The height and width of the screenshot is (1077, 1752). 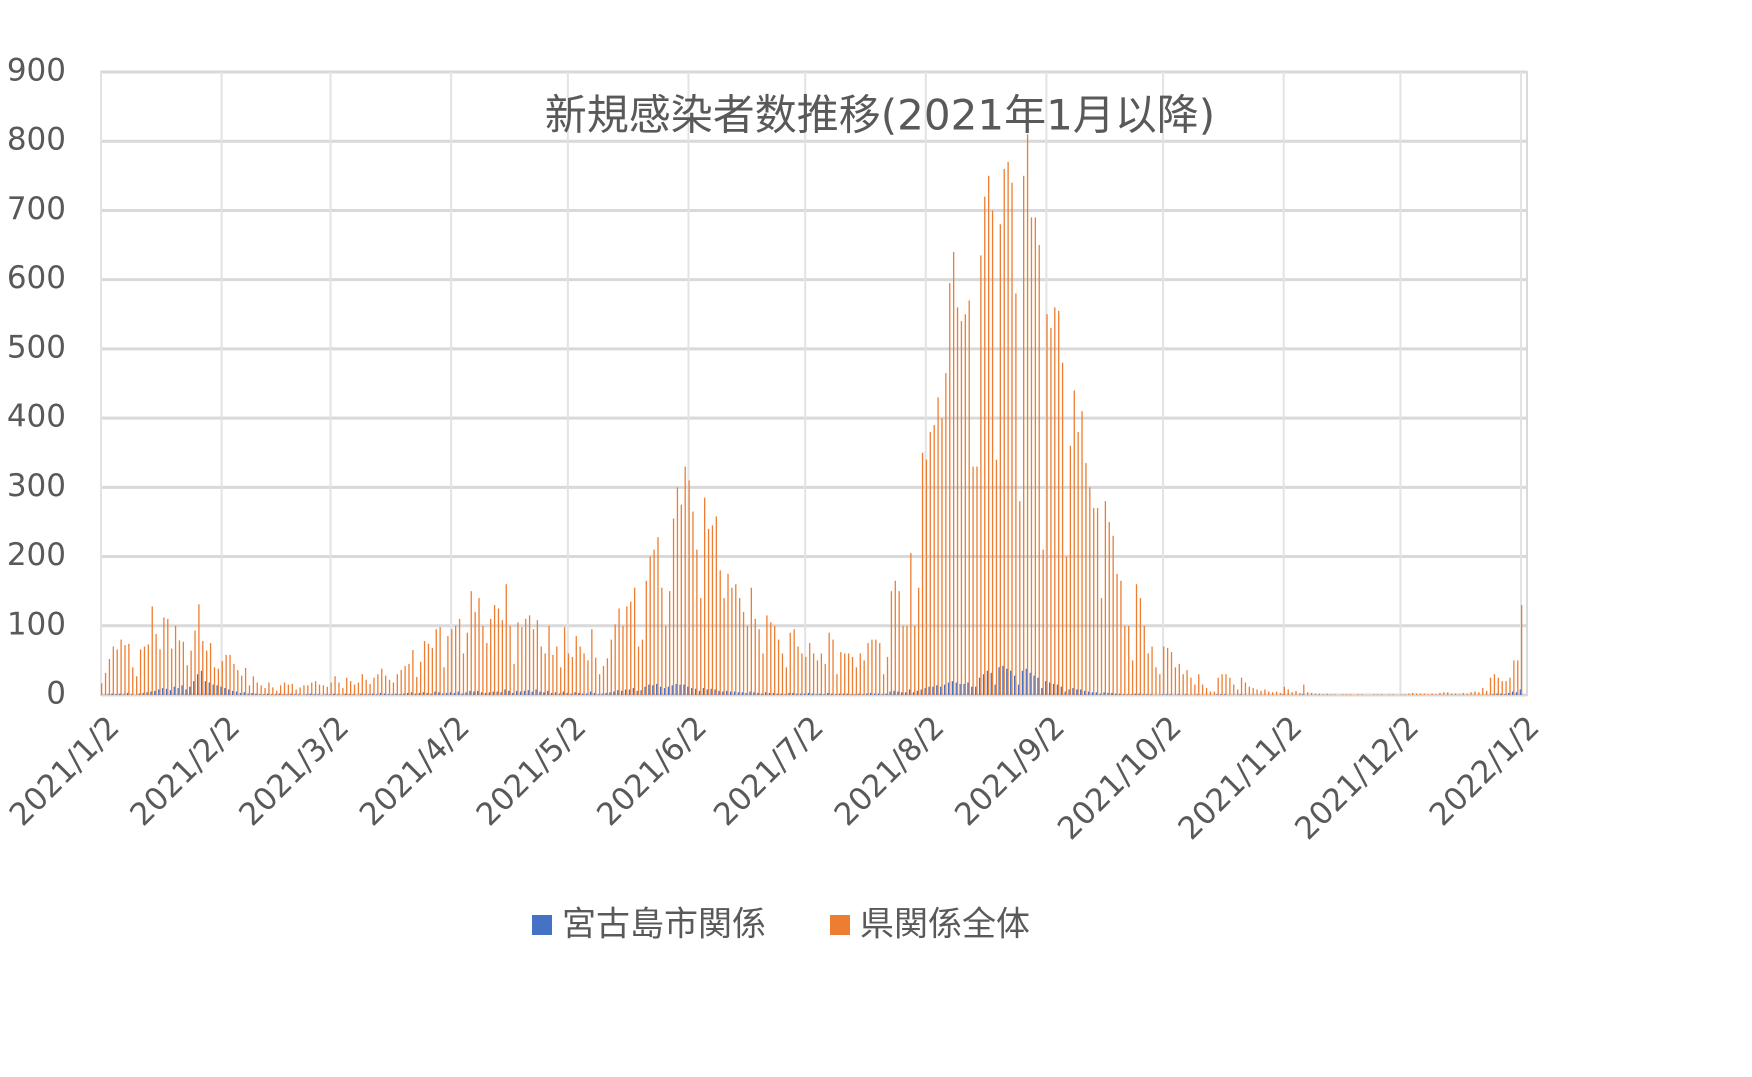 What do you see at coordinates (36, 624) in the screenshot?
I see `y-tick-label: 100` at bounding box center [36, 624].